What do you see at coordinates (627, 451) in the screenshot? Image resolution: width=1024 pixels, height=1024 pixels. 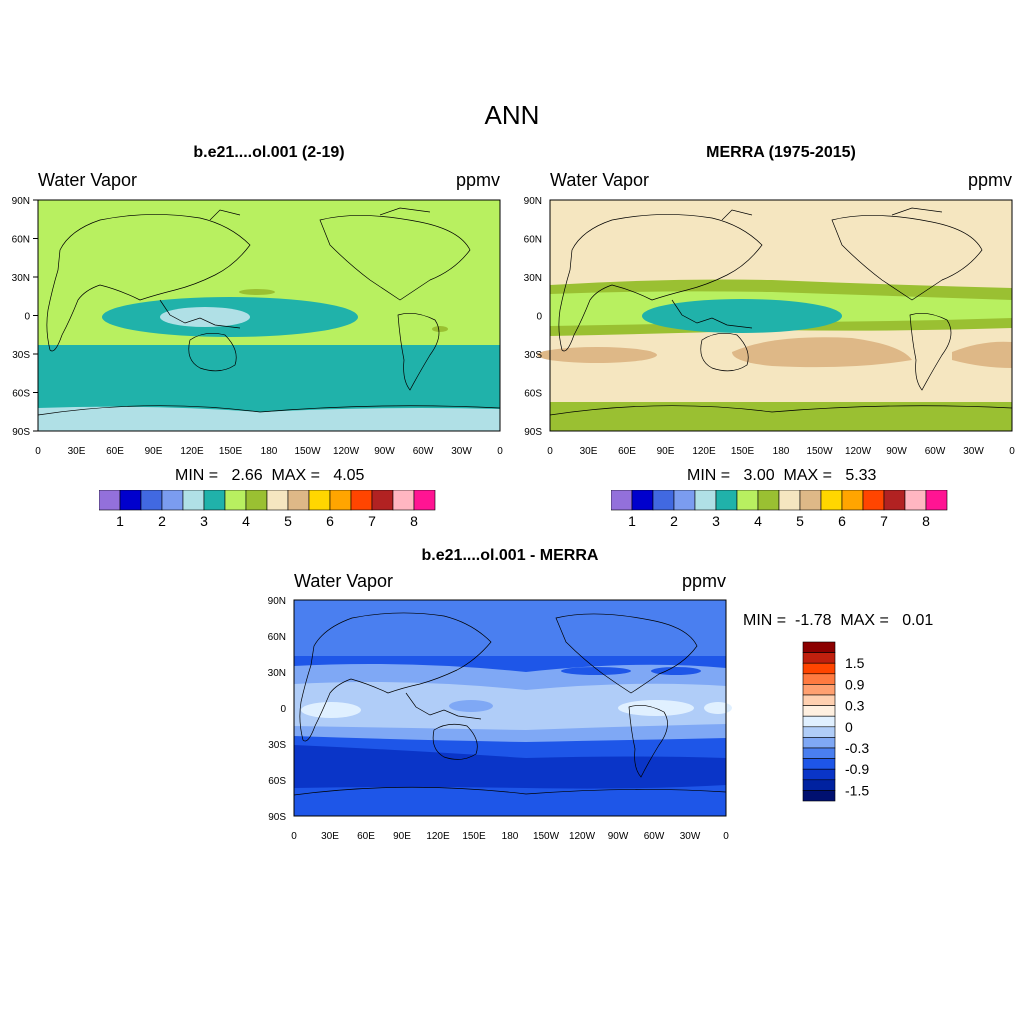 I see `panel2-lon-tick: 60E` at bounding box center [627, 451].